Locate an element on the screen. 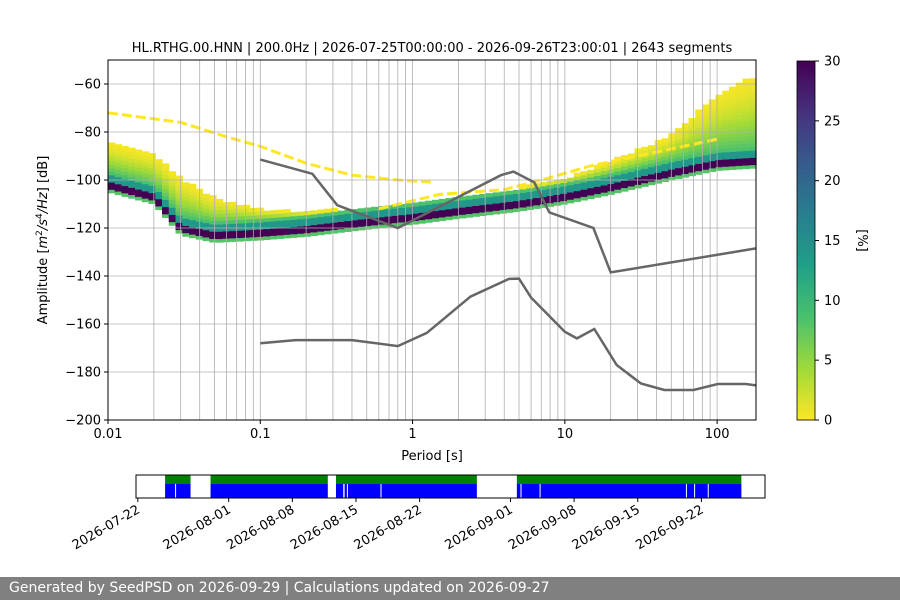  y-axis-label: Amplitude [m2/s4/Hz] [dB] is located at coordinates (43, 240).